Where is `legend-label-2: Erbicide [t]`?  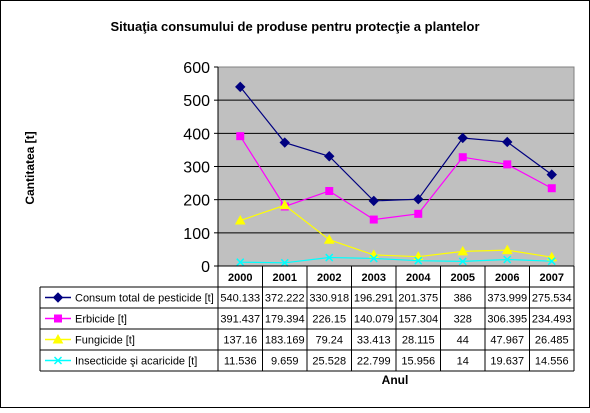 legend-label-2: Erbicide [t] is located at coordinates (101, 320).